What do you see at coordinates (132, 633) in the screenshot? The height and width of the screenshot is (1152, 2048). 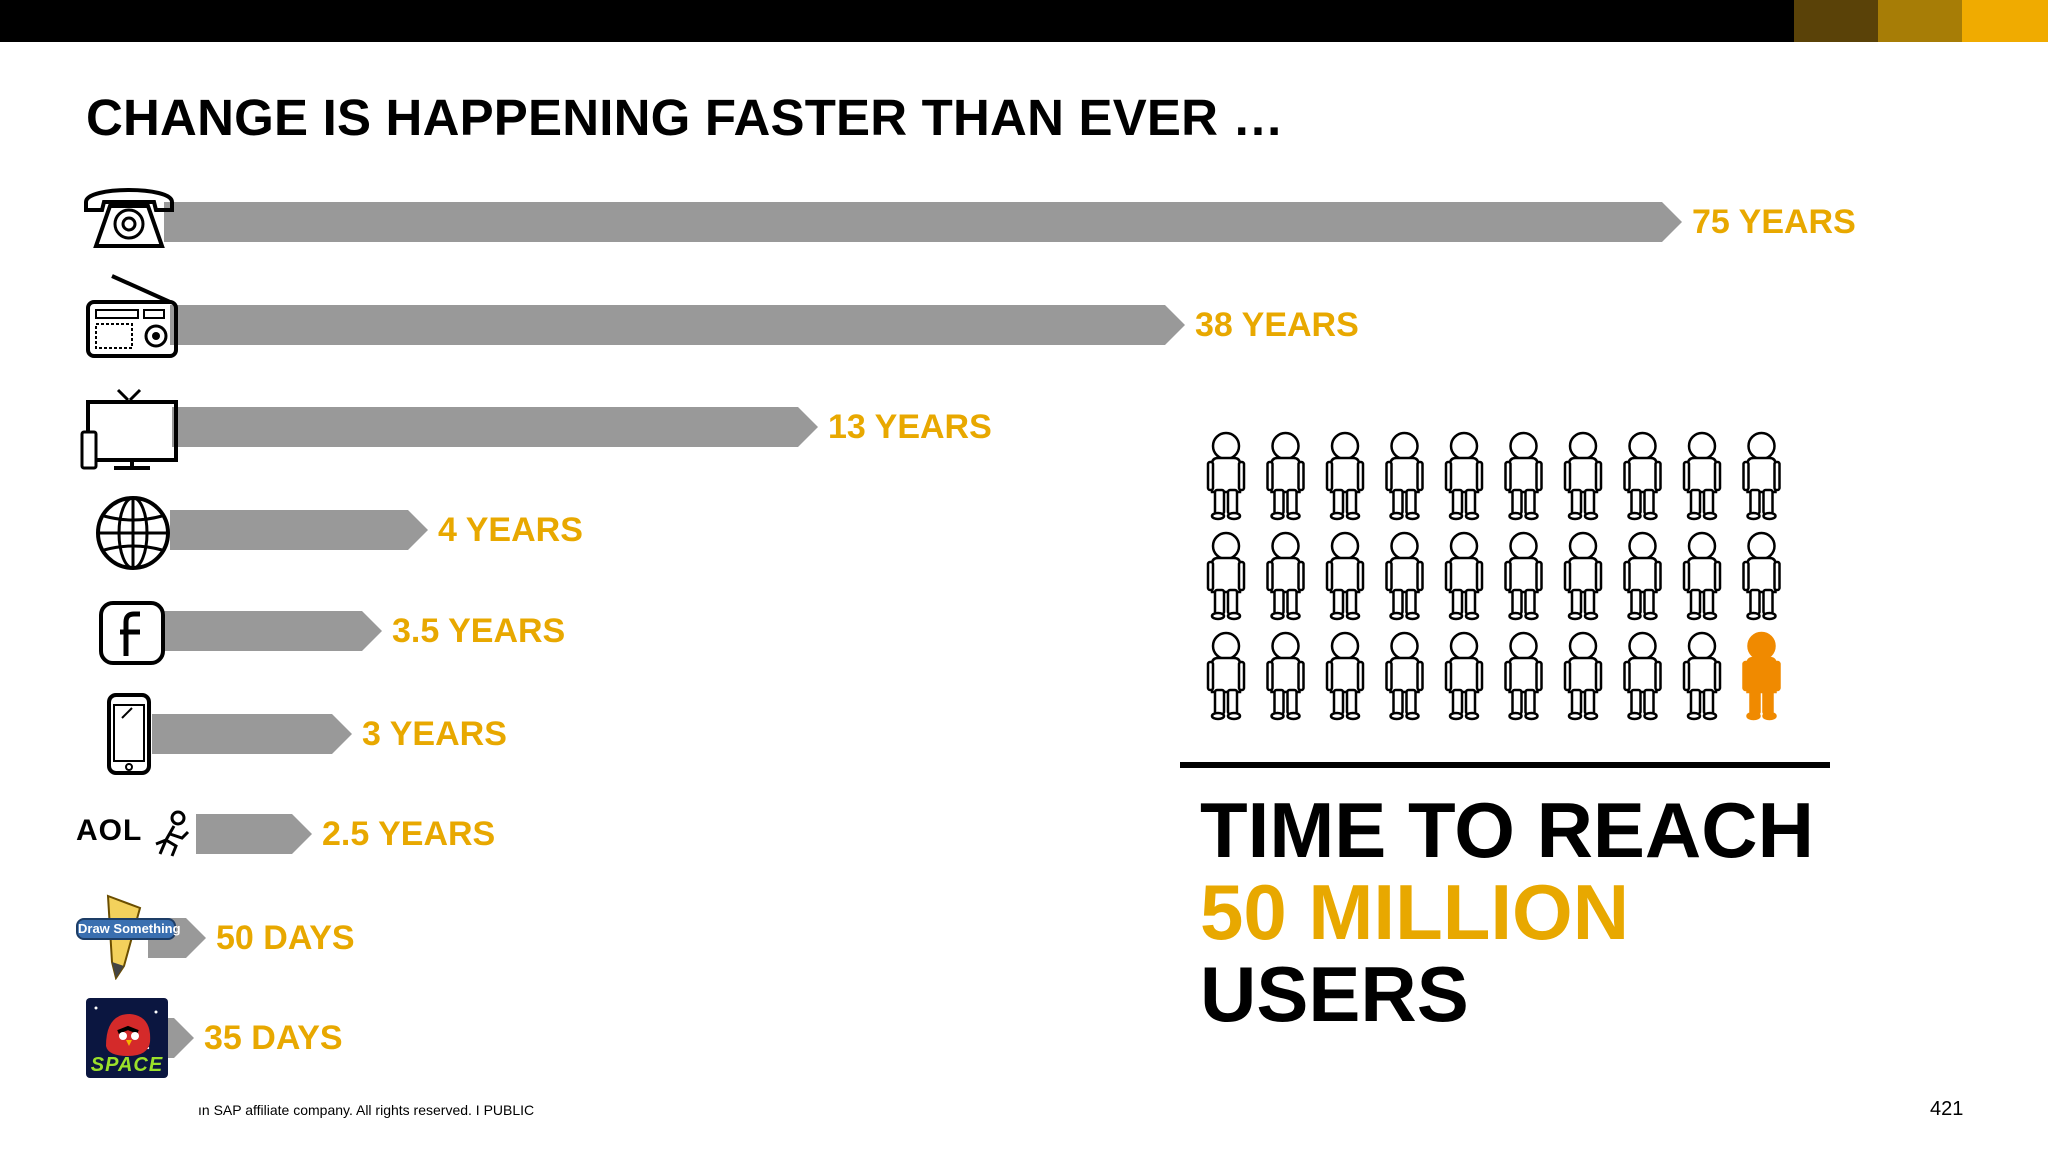 I see `facebook-icon` at bounding box center [132, 633].